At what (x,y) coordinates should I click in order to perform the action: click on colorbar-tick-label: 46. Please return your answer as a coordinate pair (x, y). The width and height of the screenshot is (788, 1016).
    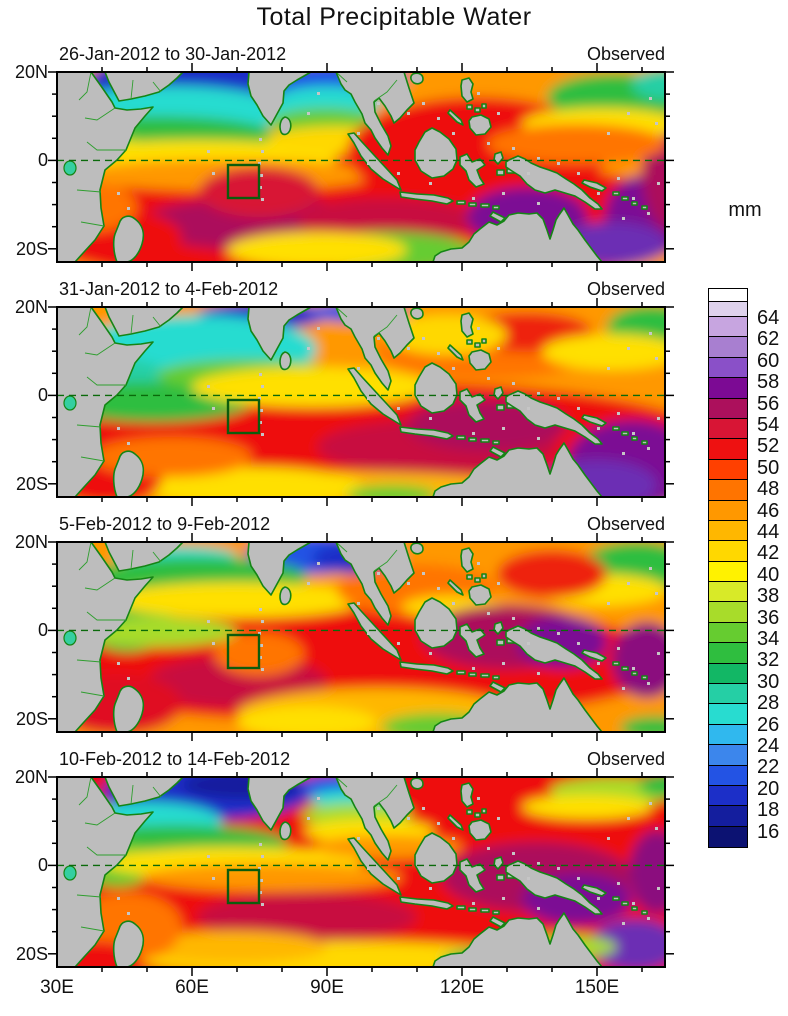
    Looking at the image, I should click on (768, 510).